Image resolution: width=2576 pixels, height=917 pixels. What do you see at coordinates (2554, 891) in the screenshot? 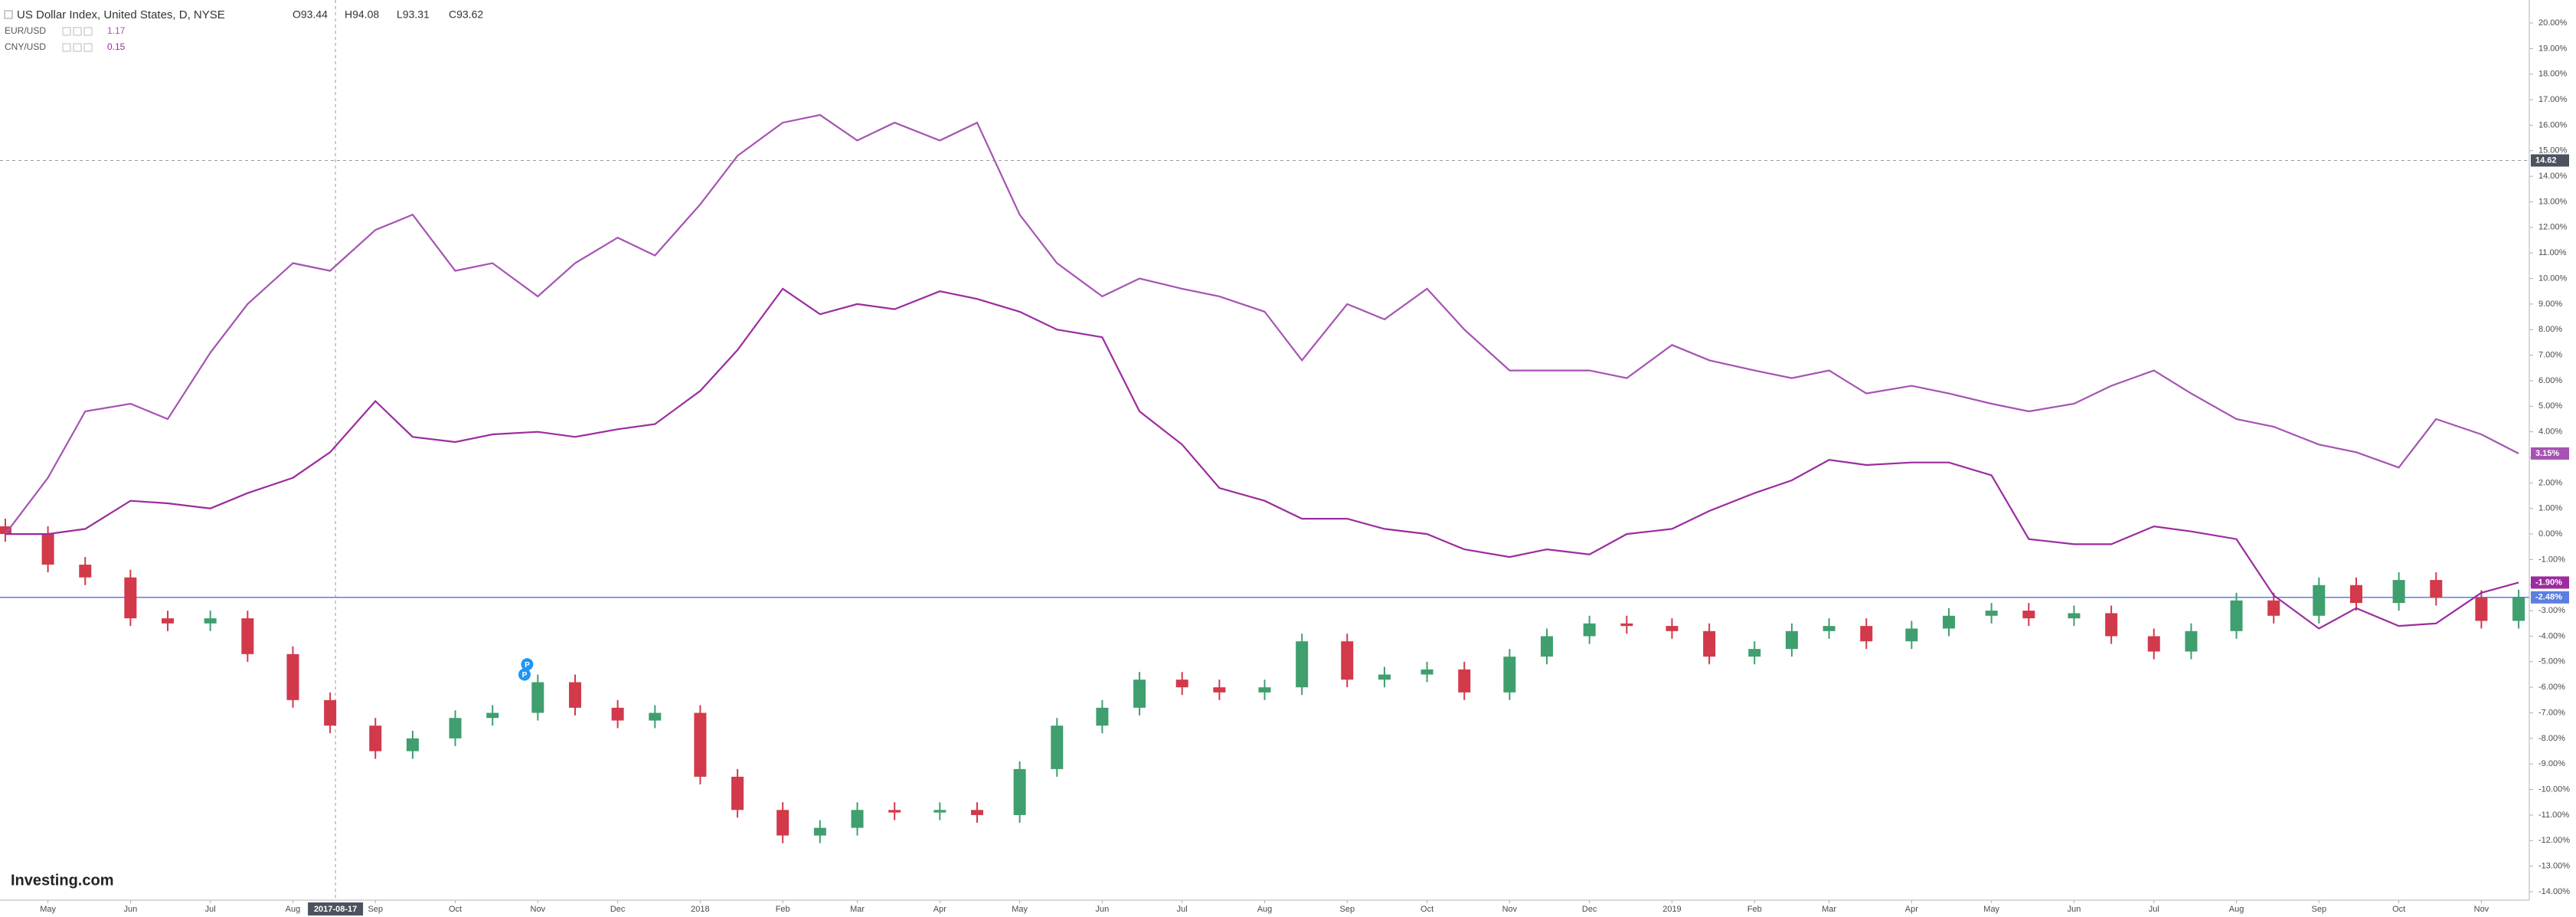
I see `y-tick-label: -14.00%` at bounding box center [2554, 891].